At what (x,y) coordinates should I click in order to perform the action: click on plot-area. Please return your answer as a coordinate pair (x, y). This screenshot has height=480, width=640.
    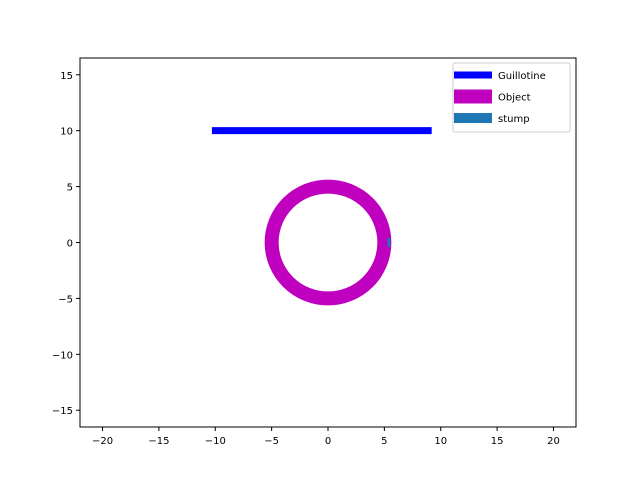
    Looking at the image, I should click on (321, 216).